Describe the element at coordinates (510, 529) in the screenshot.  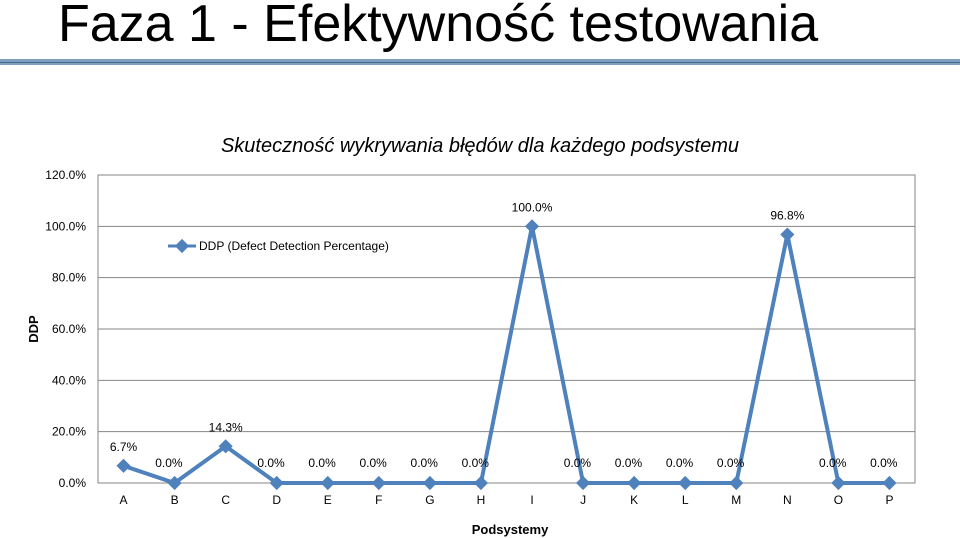
I see `x-axis-title: Podsystemy` at that location.